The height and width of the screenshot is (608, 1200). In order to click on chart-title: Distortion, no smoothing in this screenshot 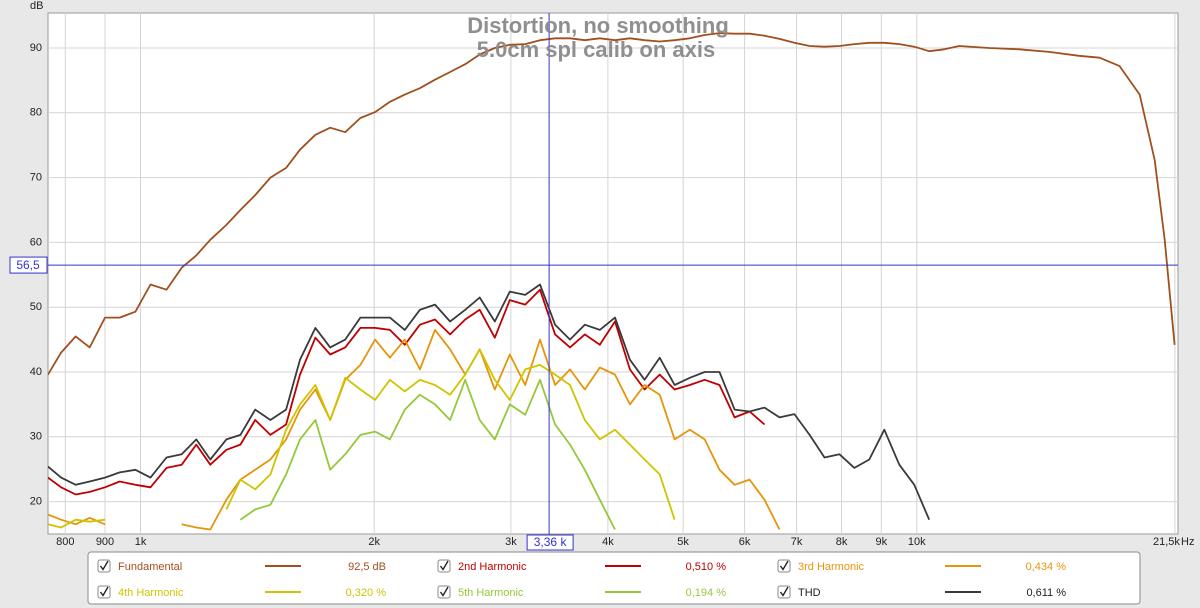, I will do `click(598, 25)`.